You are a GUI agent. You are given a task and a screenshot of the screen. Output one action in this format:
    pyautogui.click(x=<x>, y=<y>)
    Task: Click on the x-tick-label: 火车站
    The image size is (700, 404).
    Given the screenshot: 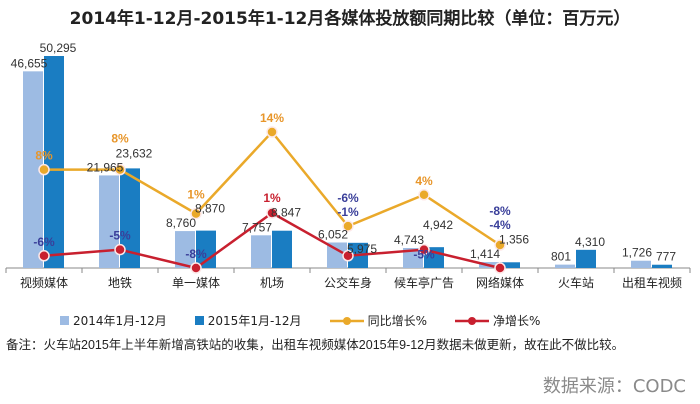 What is the action you would take?
    pyautogui.click(x=576, y=282)
    